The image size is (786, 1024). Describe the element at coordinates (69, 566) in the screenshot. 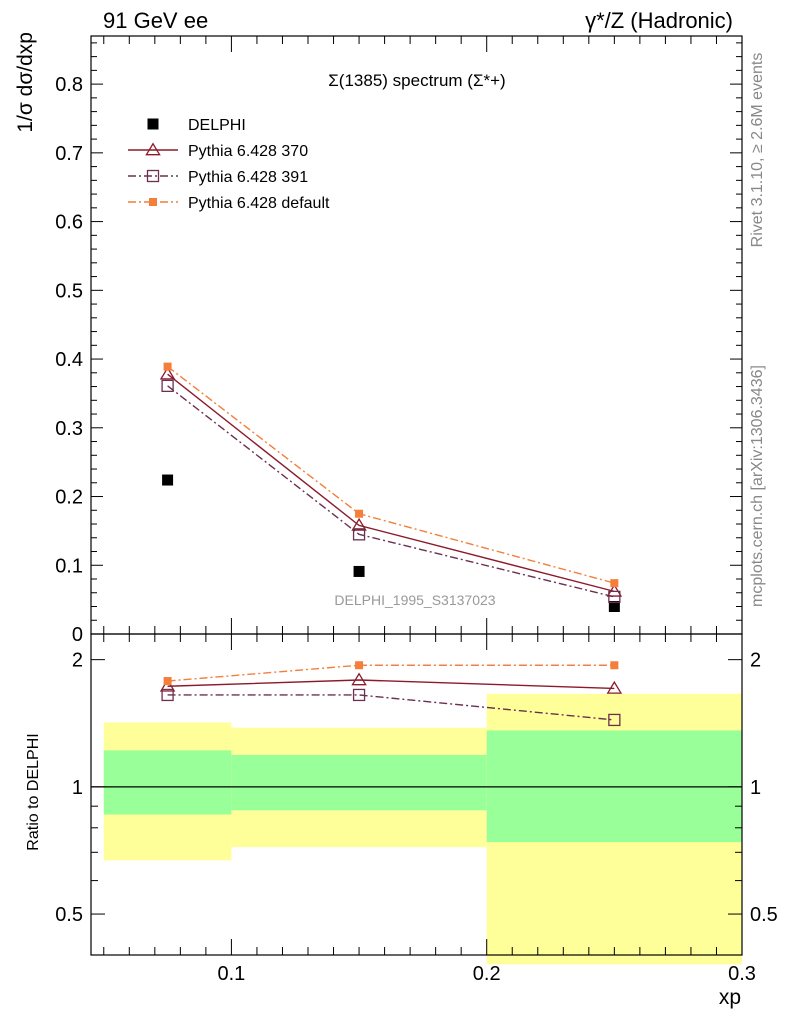

I see `main-ytick-label: 0.1` at that location.